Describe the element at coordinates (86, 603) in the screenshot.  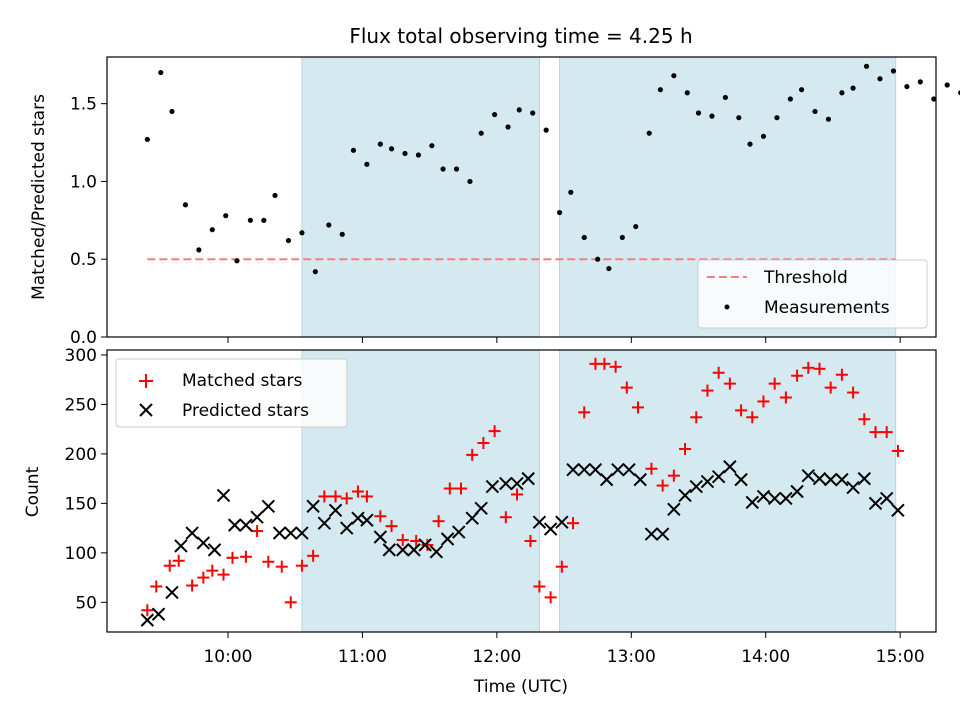
I see `count-y-tick-label: 50` at that location.